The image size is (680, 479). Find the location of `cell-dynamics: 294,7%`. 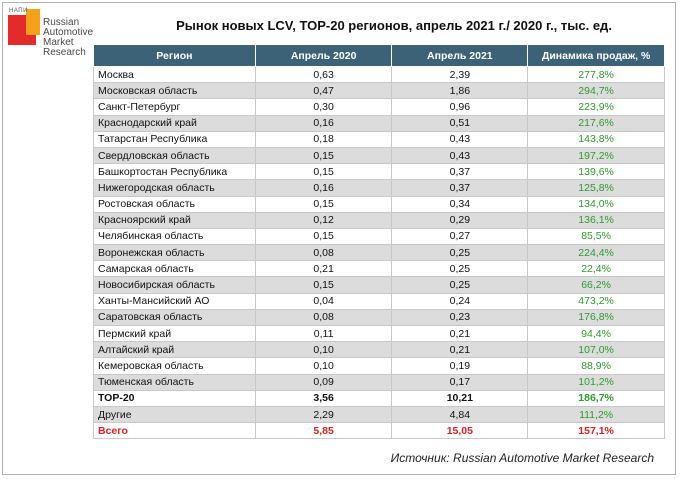

cell-dynamics: 294,7% is located at coordinates (596, 91).